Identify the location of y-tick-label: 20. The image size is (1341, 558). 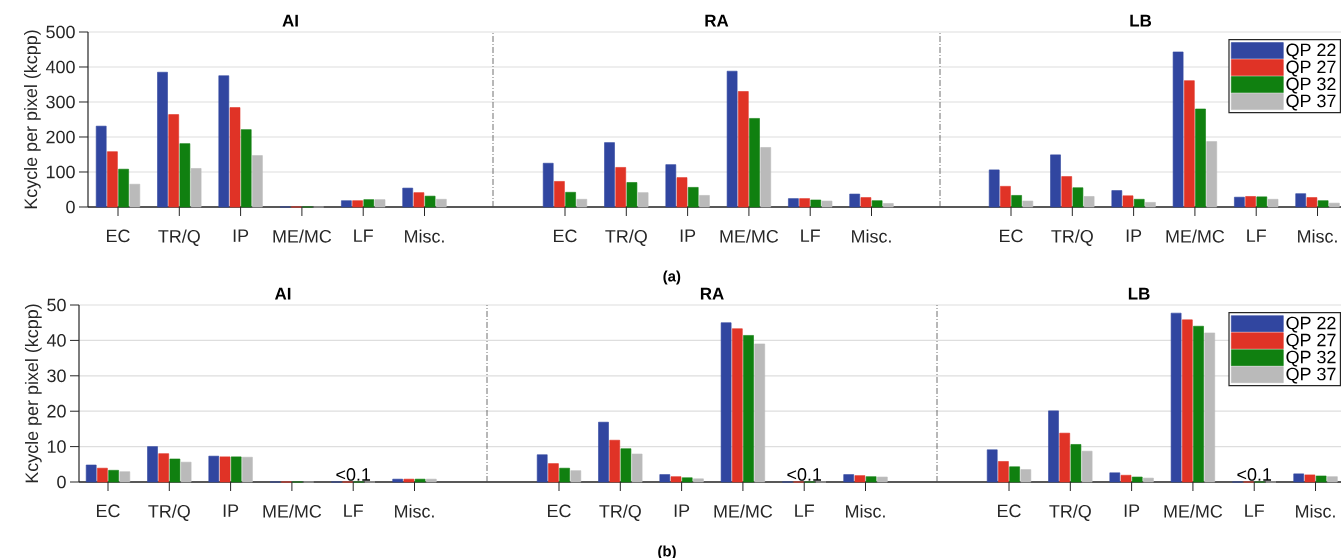
(56, 411).